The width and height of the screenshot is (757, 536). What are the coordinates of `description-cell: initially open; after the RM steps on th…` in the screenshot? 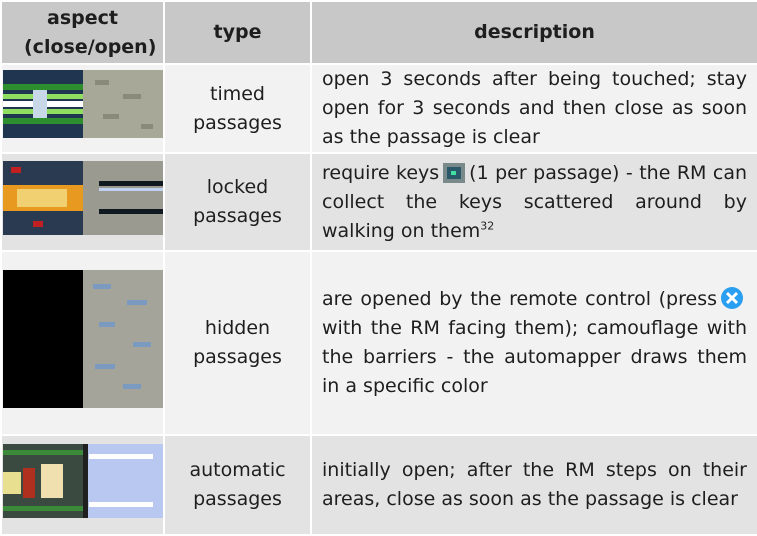 It's located at (533, 485).